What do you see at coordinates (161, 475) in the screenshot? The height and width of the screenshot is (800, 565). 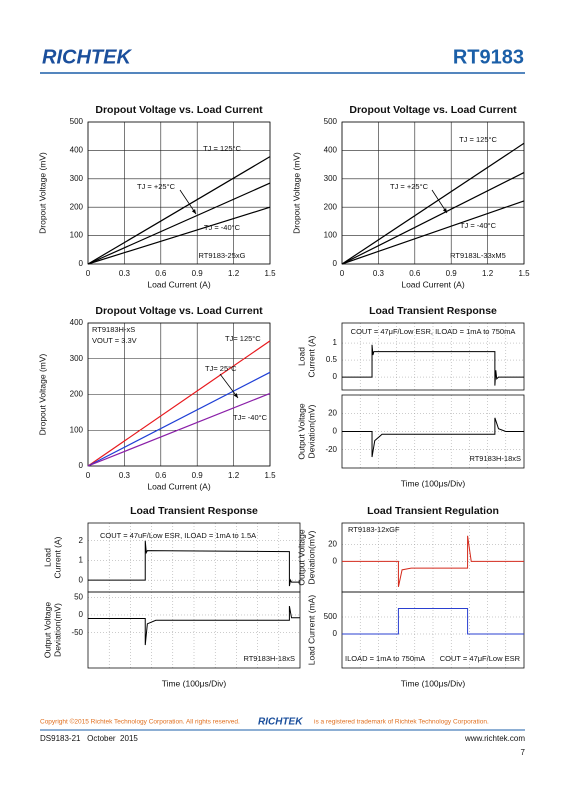 I see `x-tick-label: 0.6` at bounding box center [161, 475].